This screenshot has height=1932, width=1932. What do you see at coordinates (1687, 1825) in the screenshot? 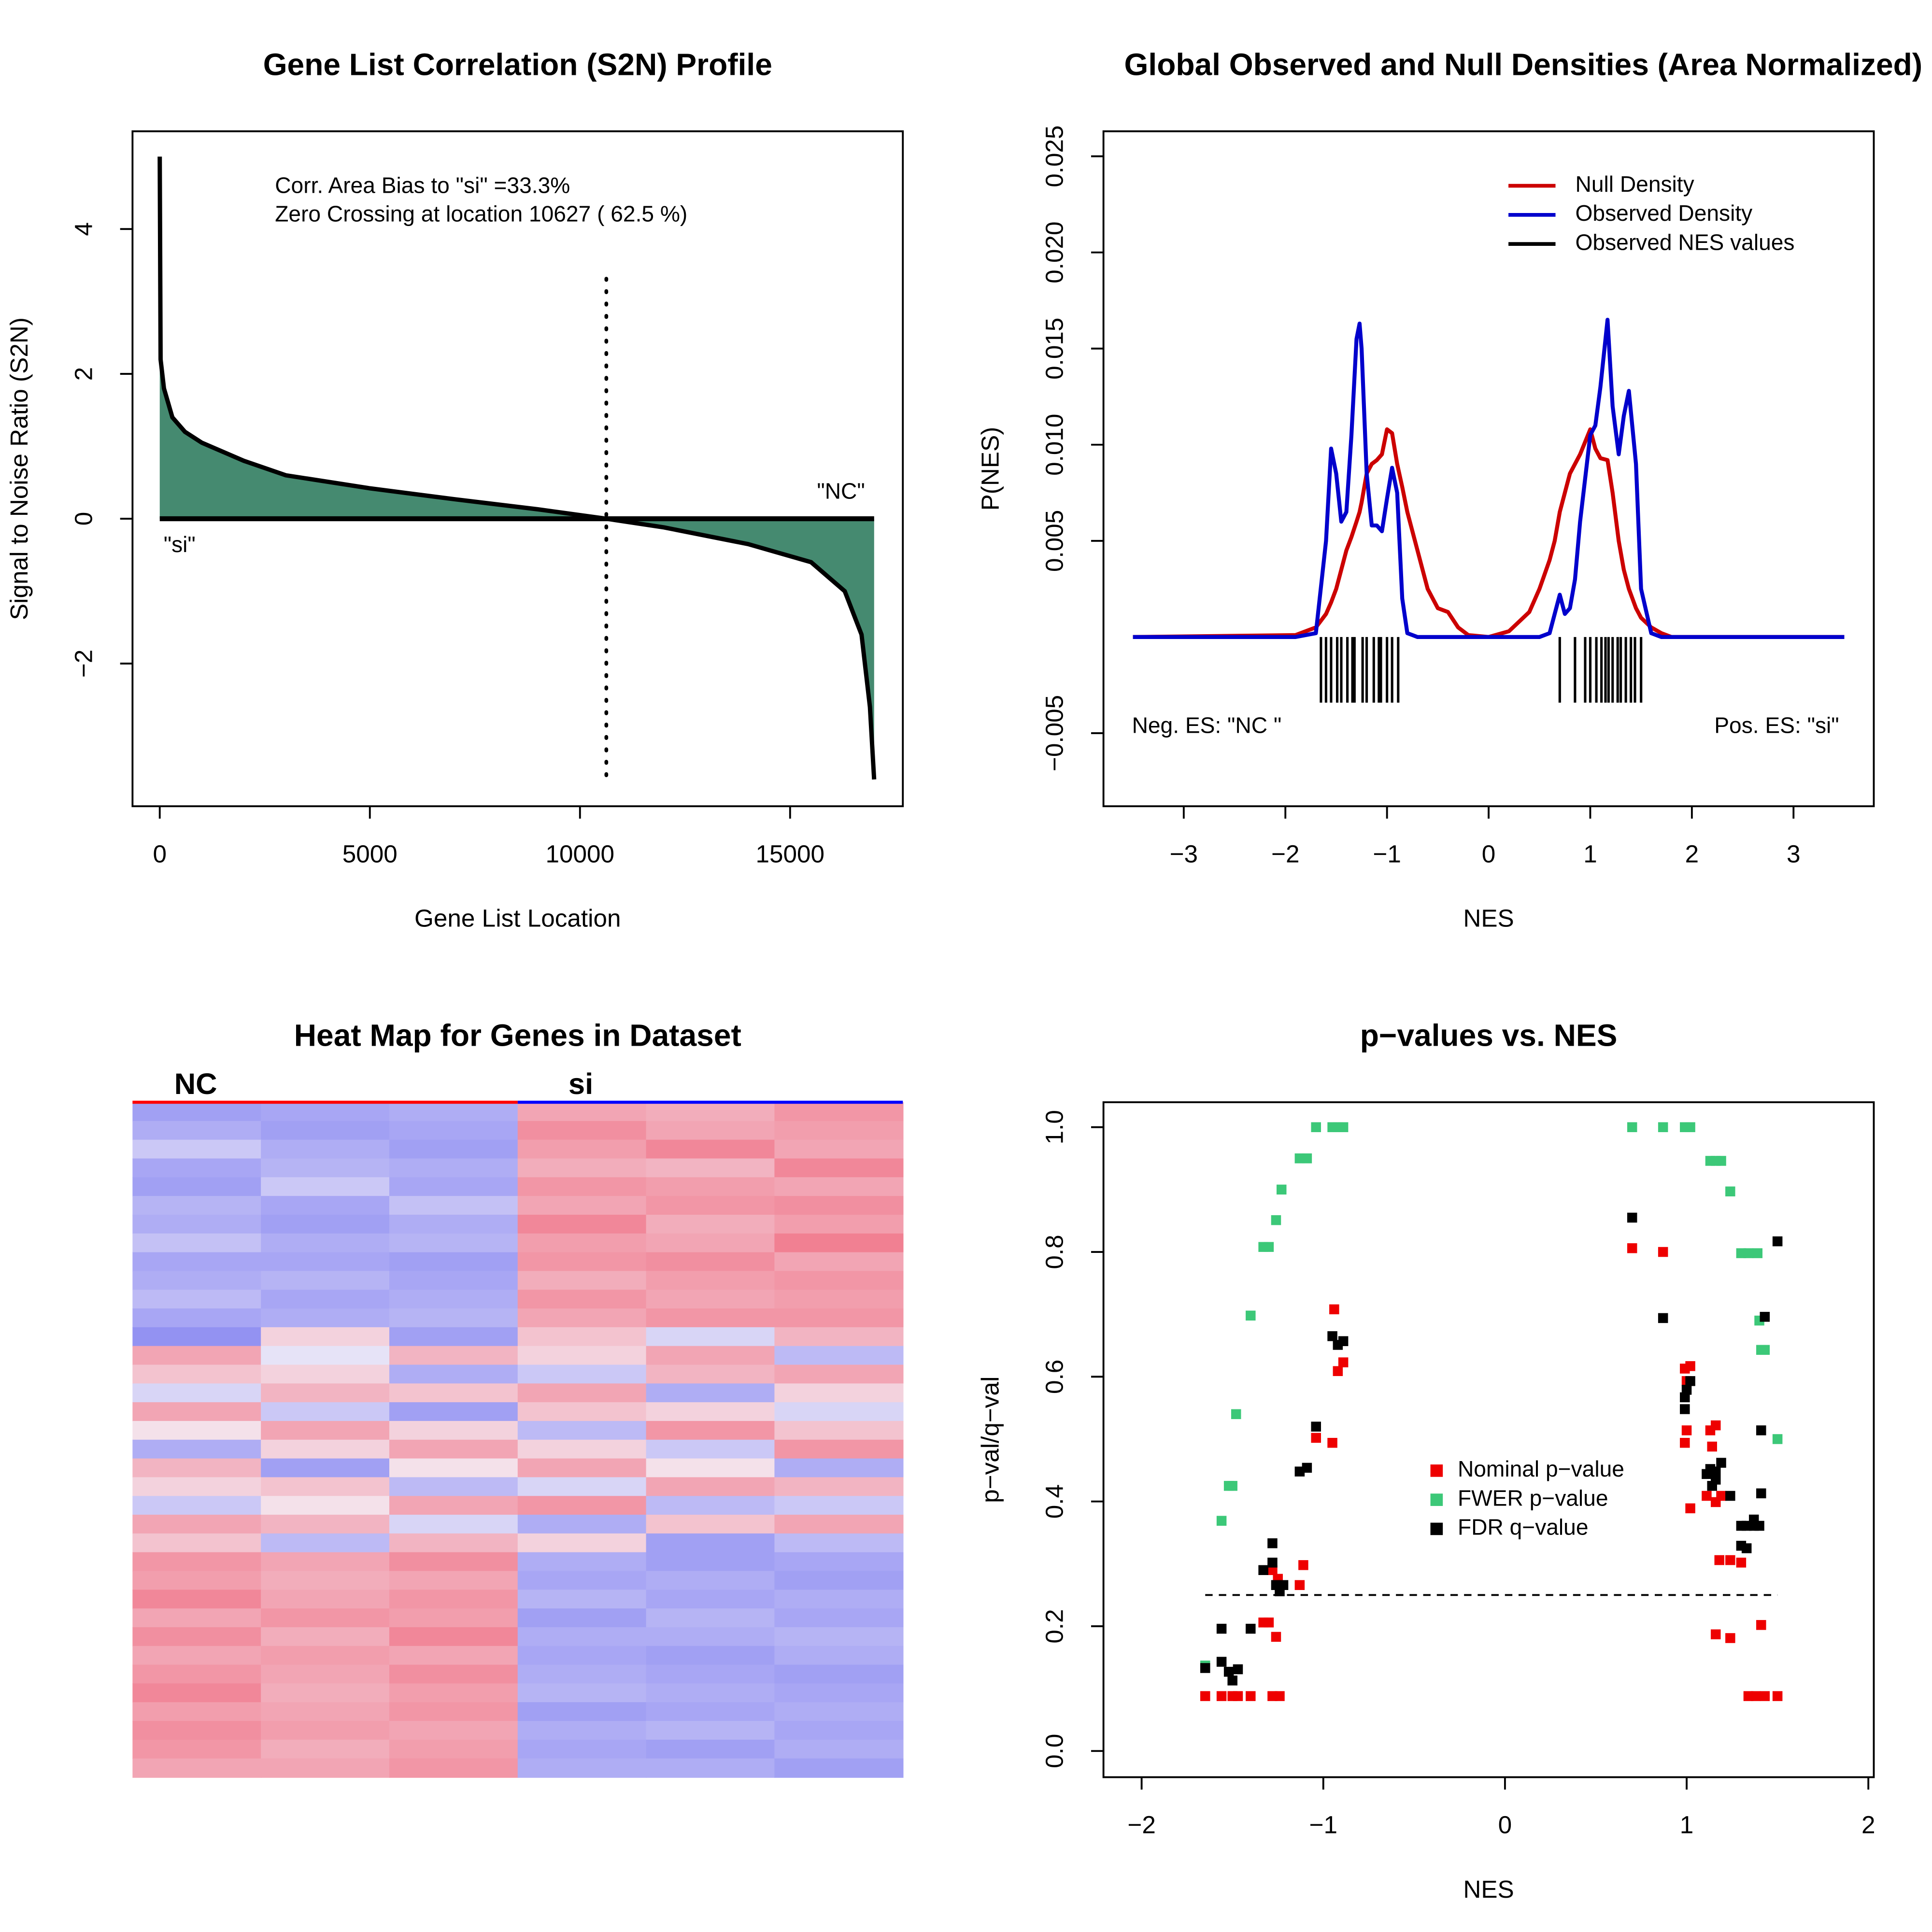
I see `x-tick-label: 1` at bounding box center [1687, 1825].